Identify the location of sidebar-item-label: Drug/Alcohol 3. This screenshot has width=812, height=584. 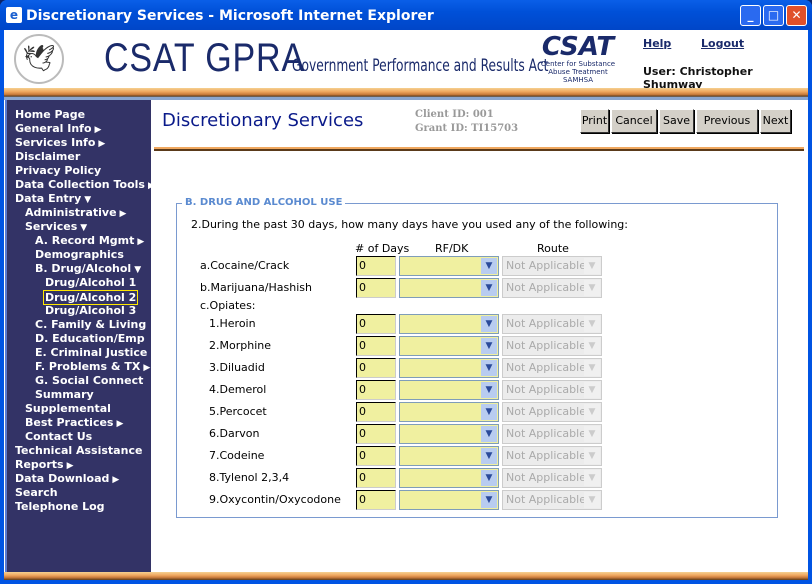
(91, 310).